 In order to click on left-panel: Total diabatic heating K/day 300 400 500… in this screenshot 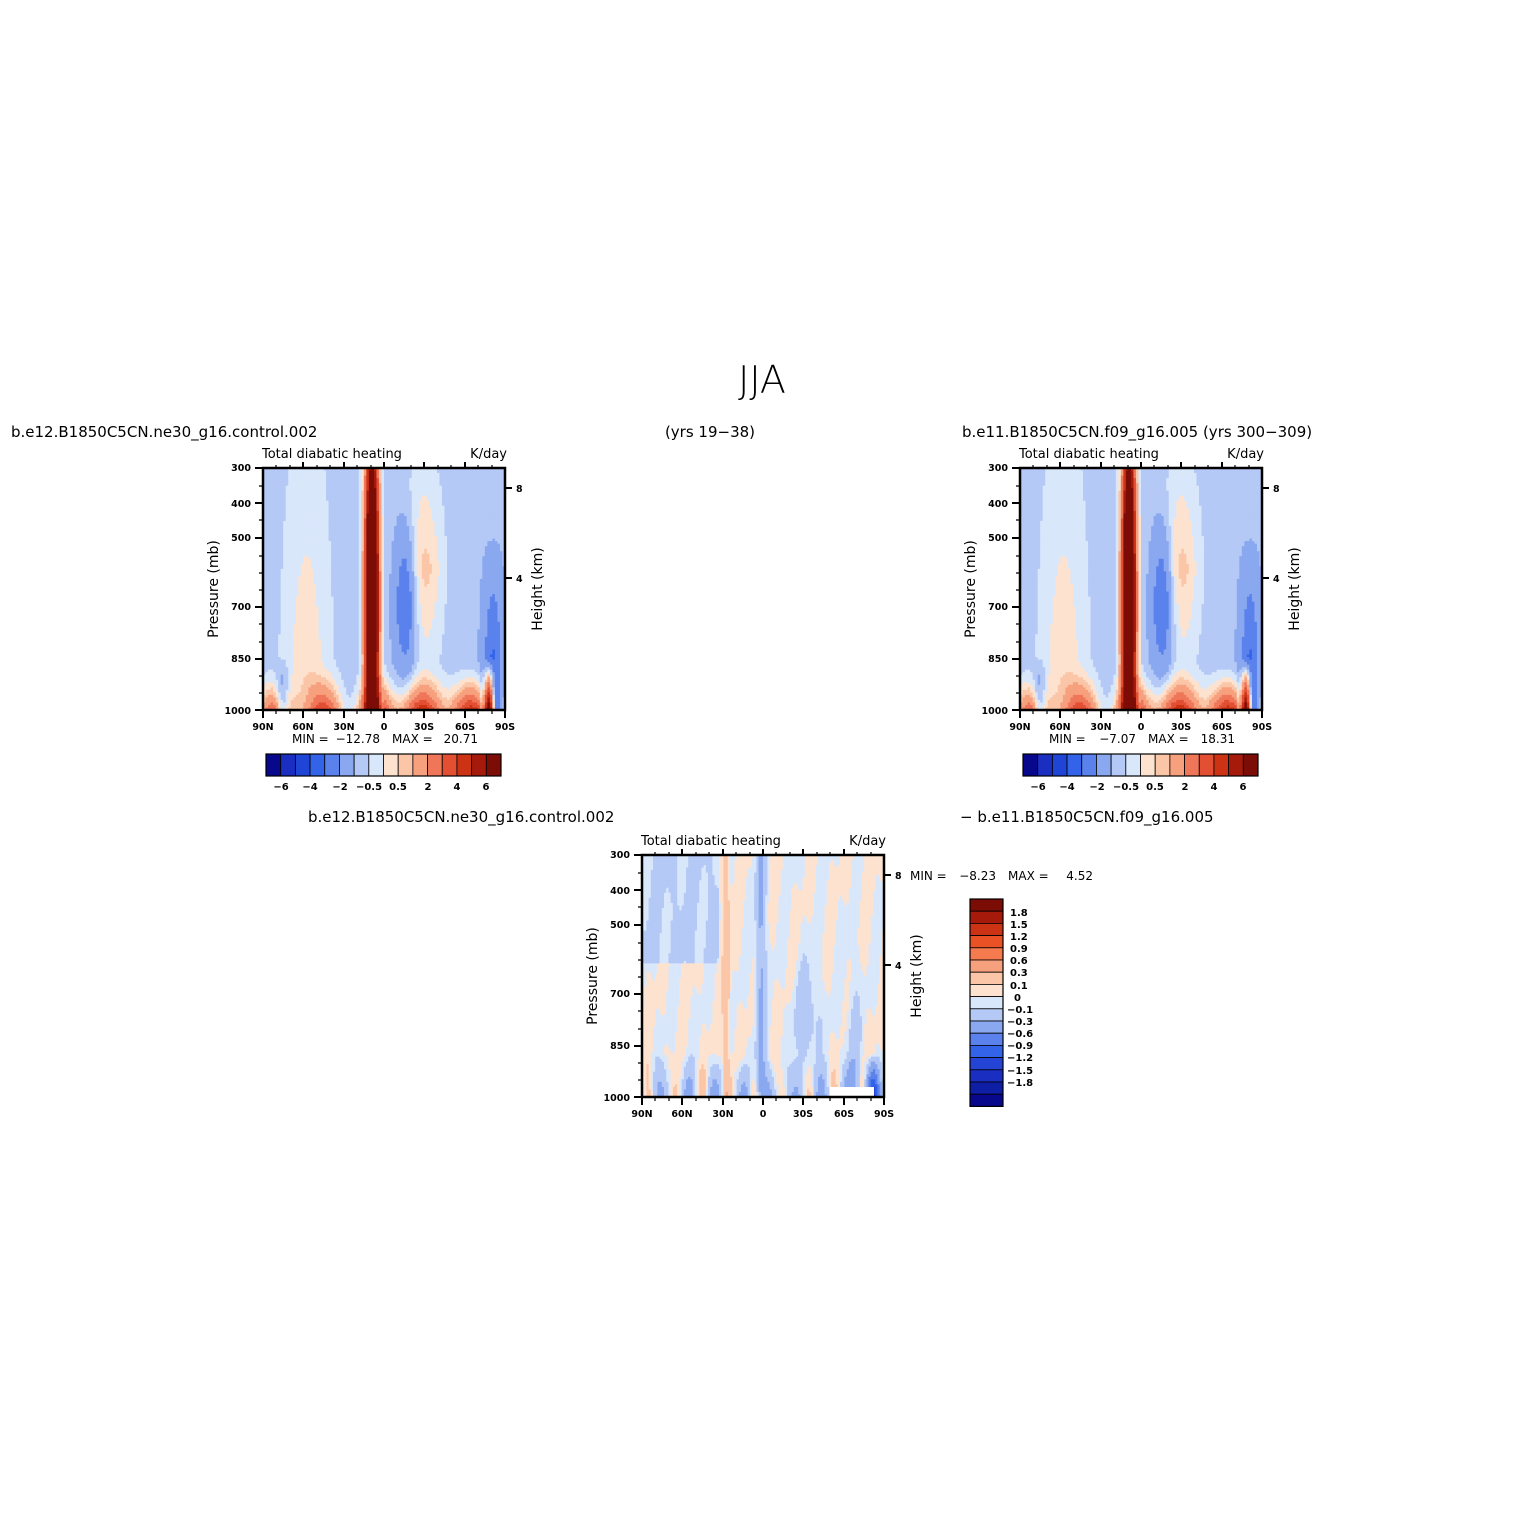, I will do `click(376, 620)`.